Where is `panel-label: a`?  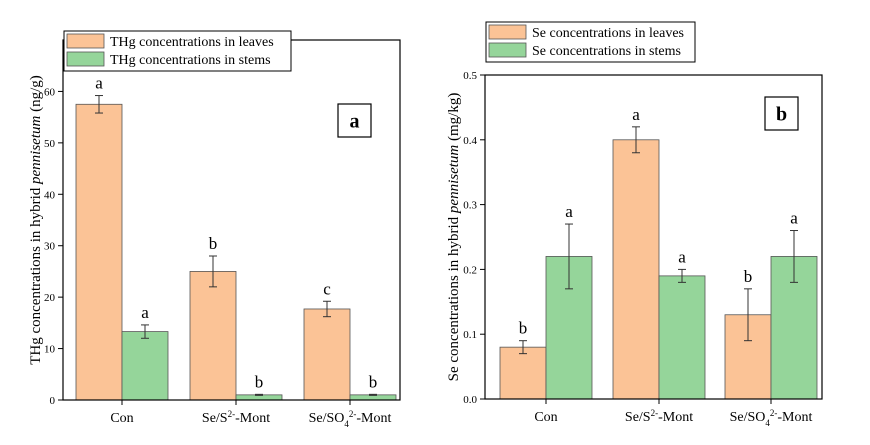 panel-label: a is located at coordinates (354, 120).